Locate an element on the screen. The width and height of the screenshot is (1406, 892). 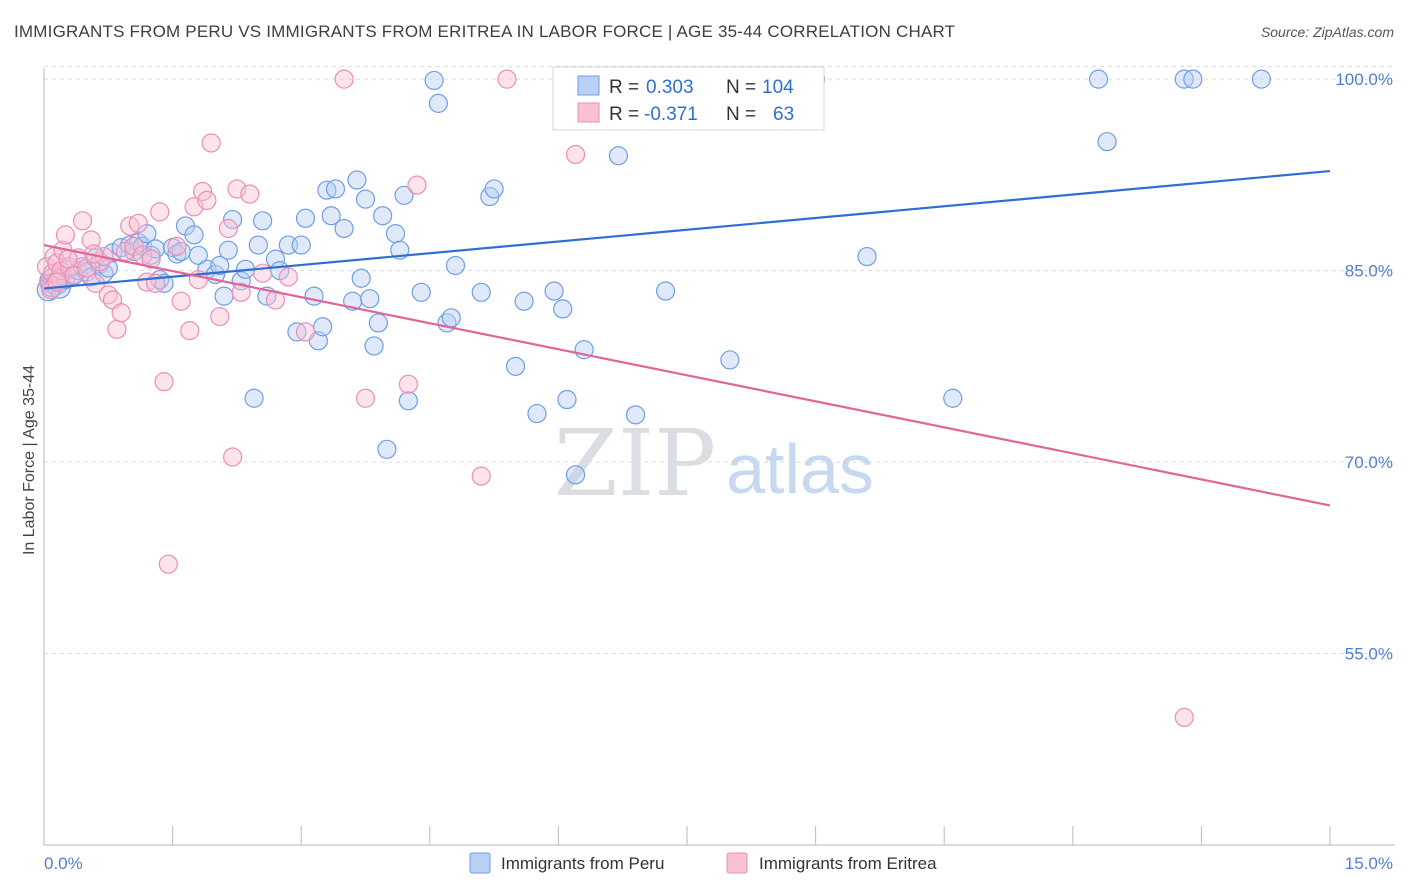
watermark-zip: ZIP is located at coordinates (635, 463).